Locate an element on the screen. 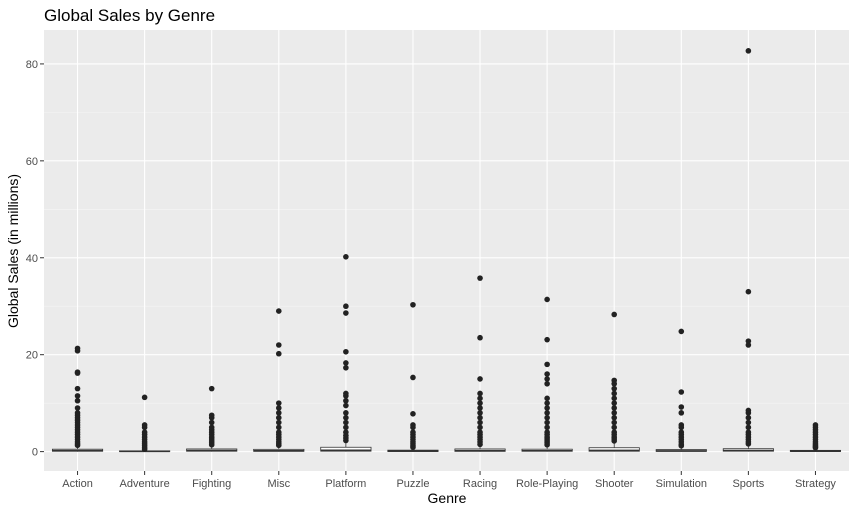 Image resolution: width=861 pixels, height=514 pixels. box-fighting is located at coordinates (212, 418).